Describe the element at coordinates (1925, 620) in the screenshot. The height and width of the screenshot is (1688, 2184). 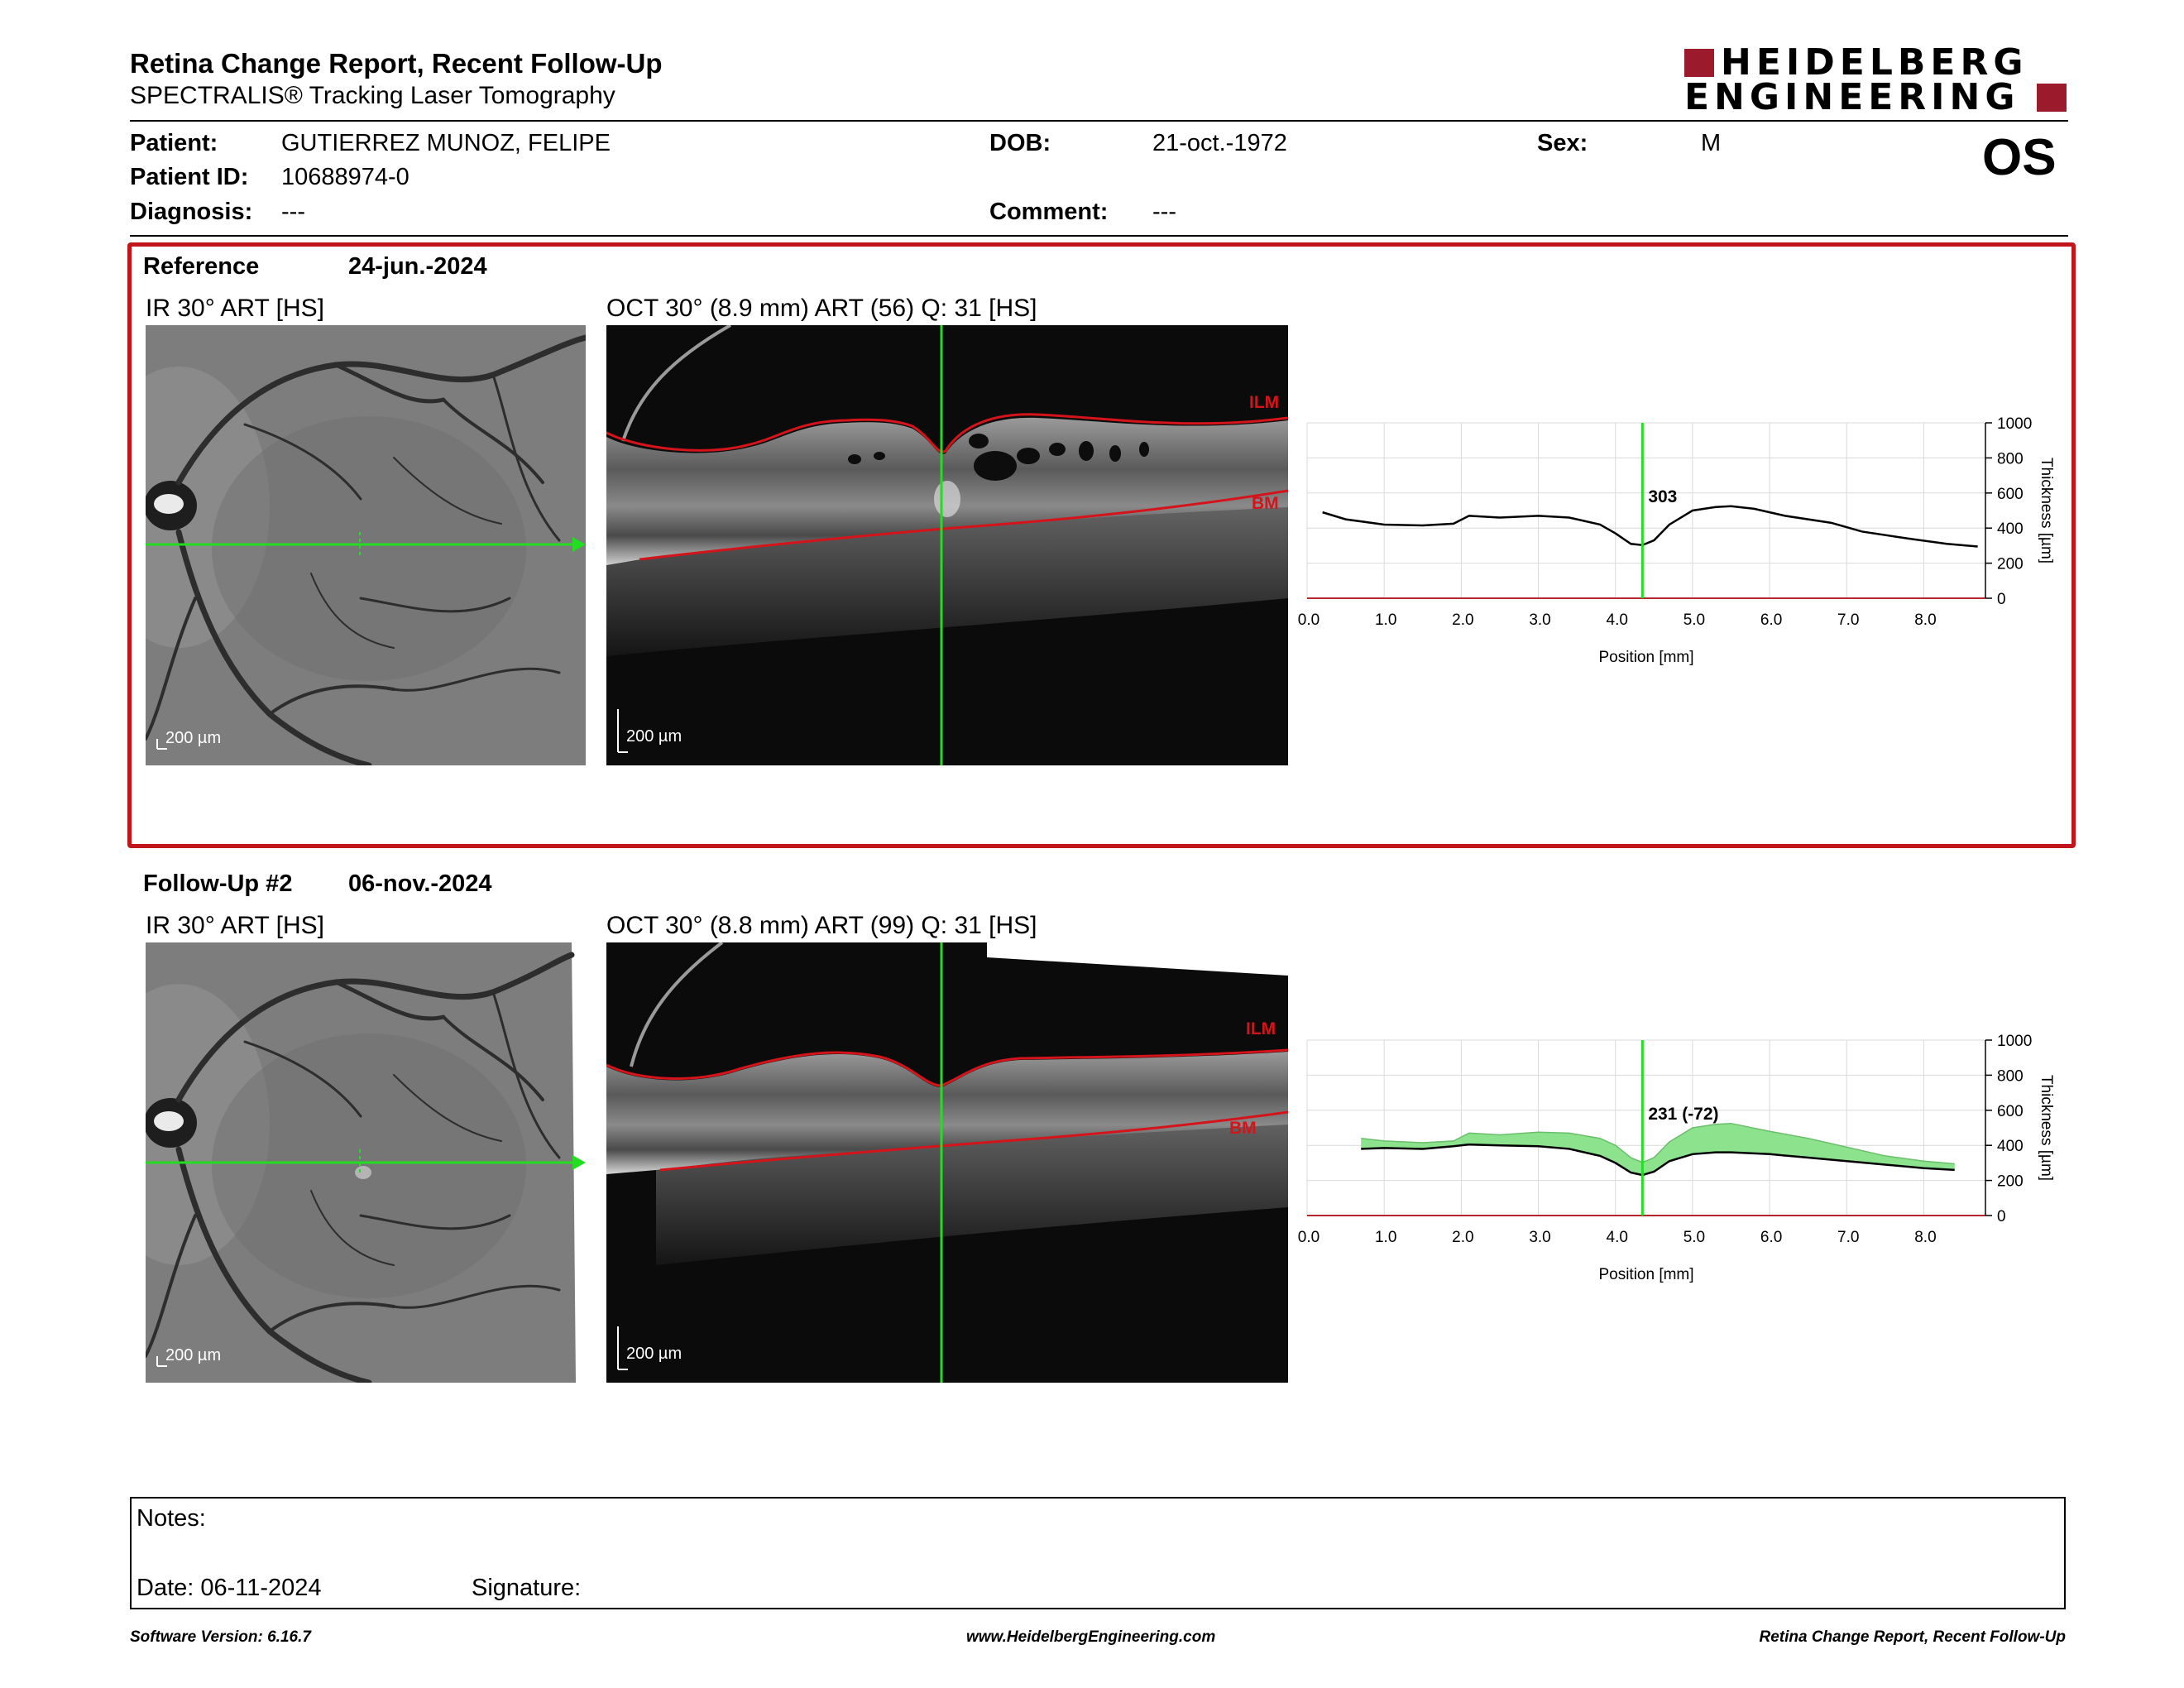
I see `ref-chart-xtick-label-8: 8.0` at that location.